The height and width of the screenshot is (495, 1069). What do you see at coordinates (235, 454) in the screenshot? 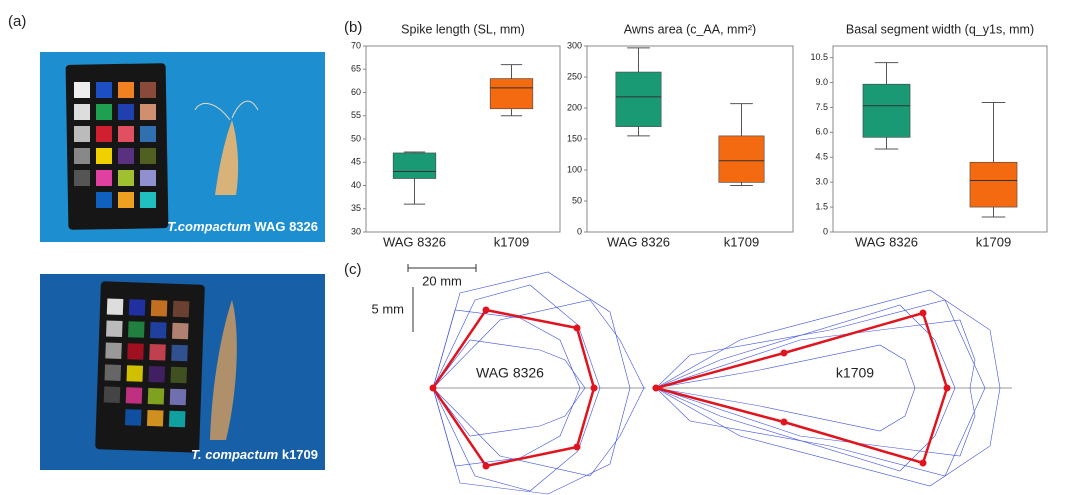
I see `species: T. compactum` at bounding box center [235, 454].